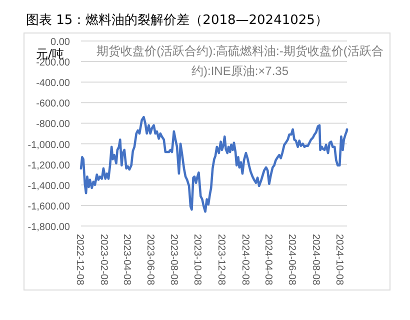 The width and height of the screenshot is (410, 320). What do you see at coordinates (49, 166) in the screenshot?
I see `y-tick-label: -1,200.00` at bounding box center [49, 166].